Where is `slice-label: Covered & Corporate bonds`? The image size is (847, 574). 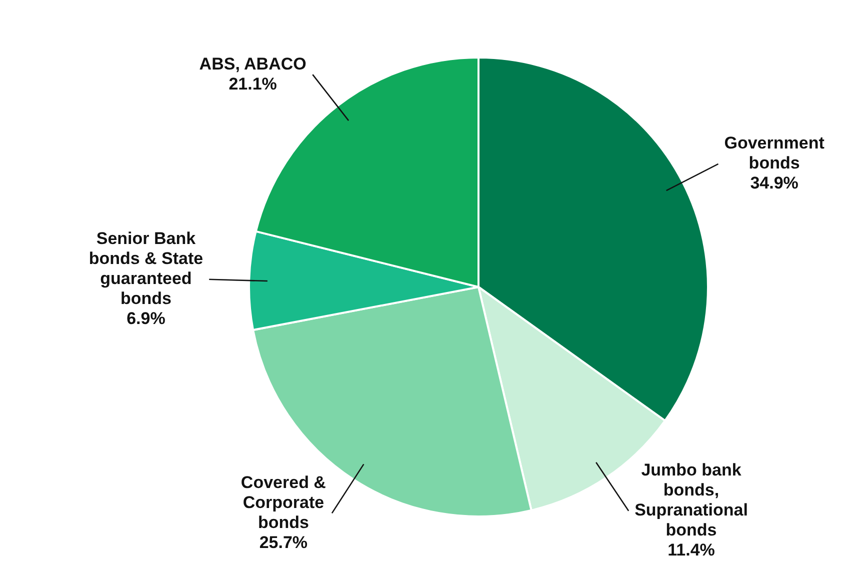 slice-label: Covered & Corporate bonds is located at coordinates (283, 502).